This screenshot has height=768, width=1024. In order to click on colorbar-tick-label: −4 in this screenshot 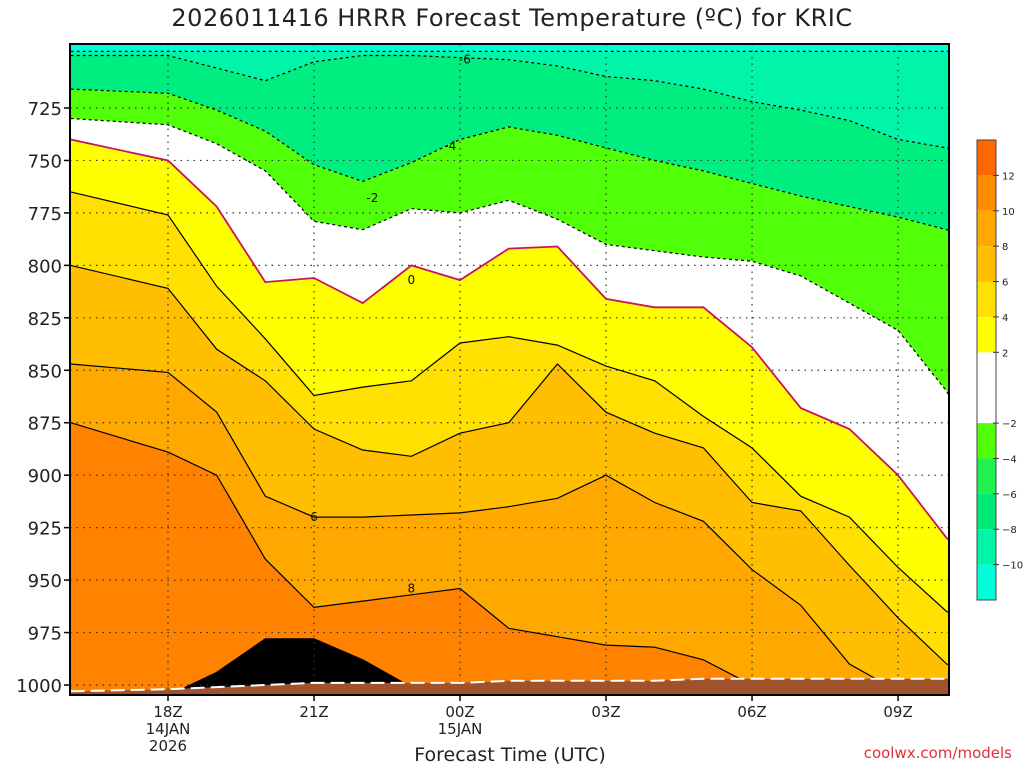, I will do `click(1009, 459)`.